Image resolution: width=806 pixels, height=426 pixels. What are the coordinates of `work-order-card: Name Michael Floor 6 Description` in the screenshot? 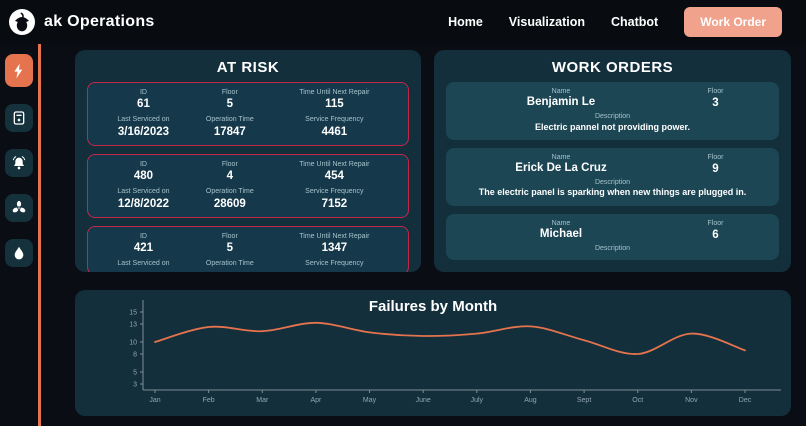 It's located at (612, 237).